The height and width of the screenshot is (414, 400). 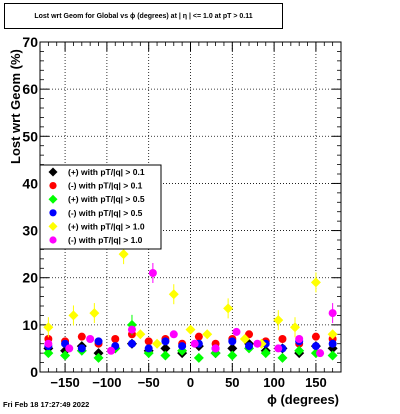 What do you see at coordinates (106, 172) in the screenshot?
I see `legend-label: (+) with pT/|q| > 0.1` at bounding box center [106, 172].